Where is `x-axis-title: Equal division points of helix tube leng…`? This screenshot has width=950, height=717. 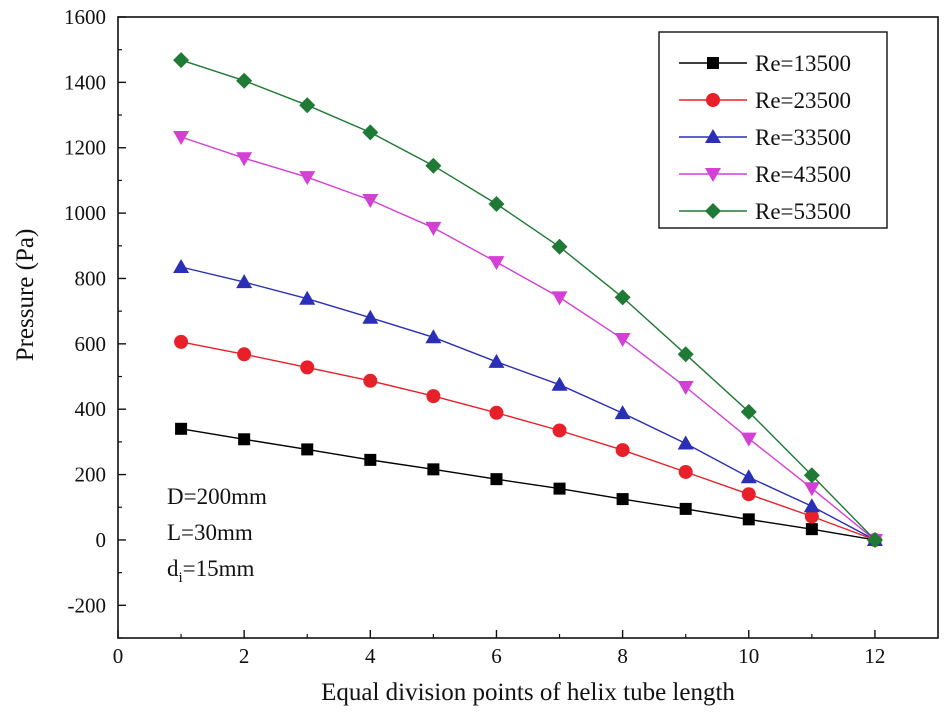 x-axis-title: Equal division points of helix tube leng… is located at coordinates (528, 692).